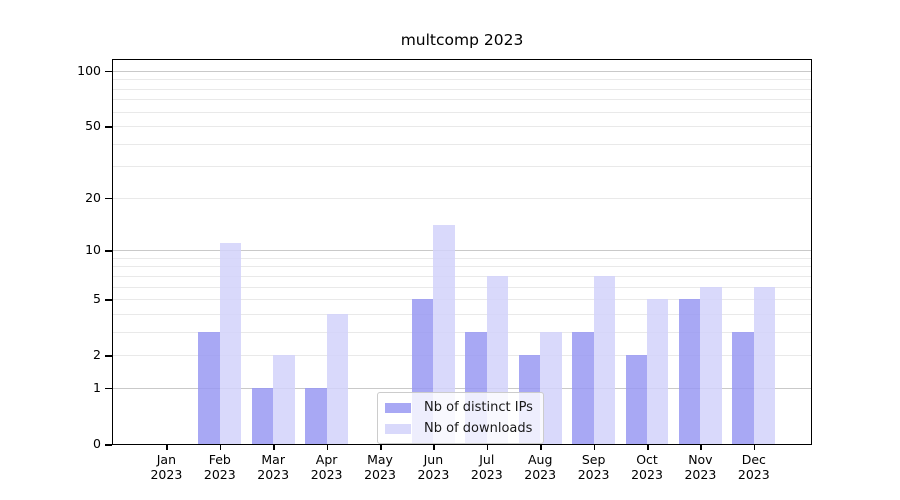 The image size is (900, 500). What do you see at coordinates (93, 197) in the screenshot?
I see `y-tick-label: 20` at bounding box center [93, 197].